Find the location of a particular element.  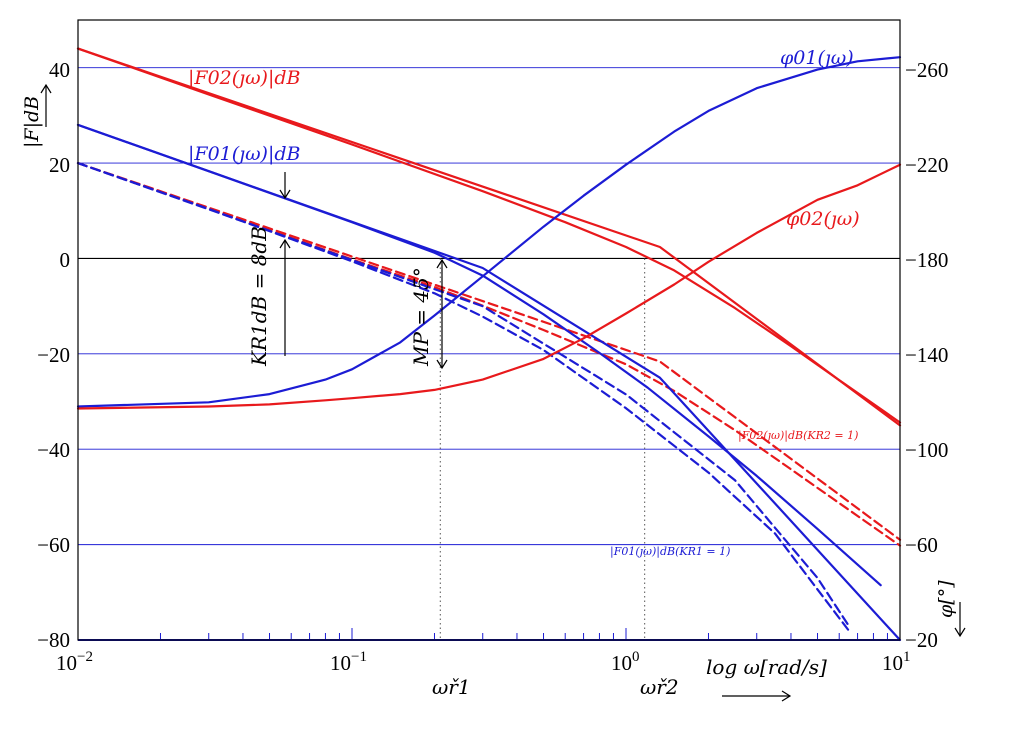

minor-ticks is located at coordinates (488, 634).